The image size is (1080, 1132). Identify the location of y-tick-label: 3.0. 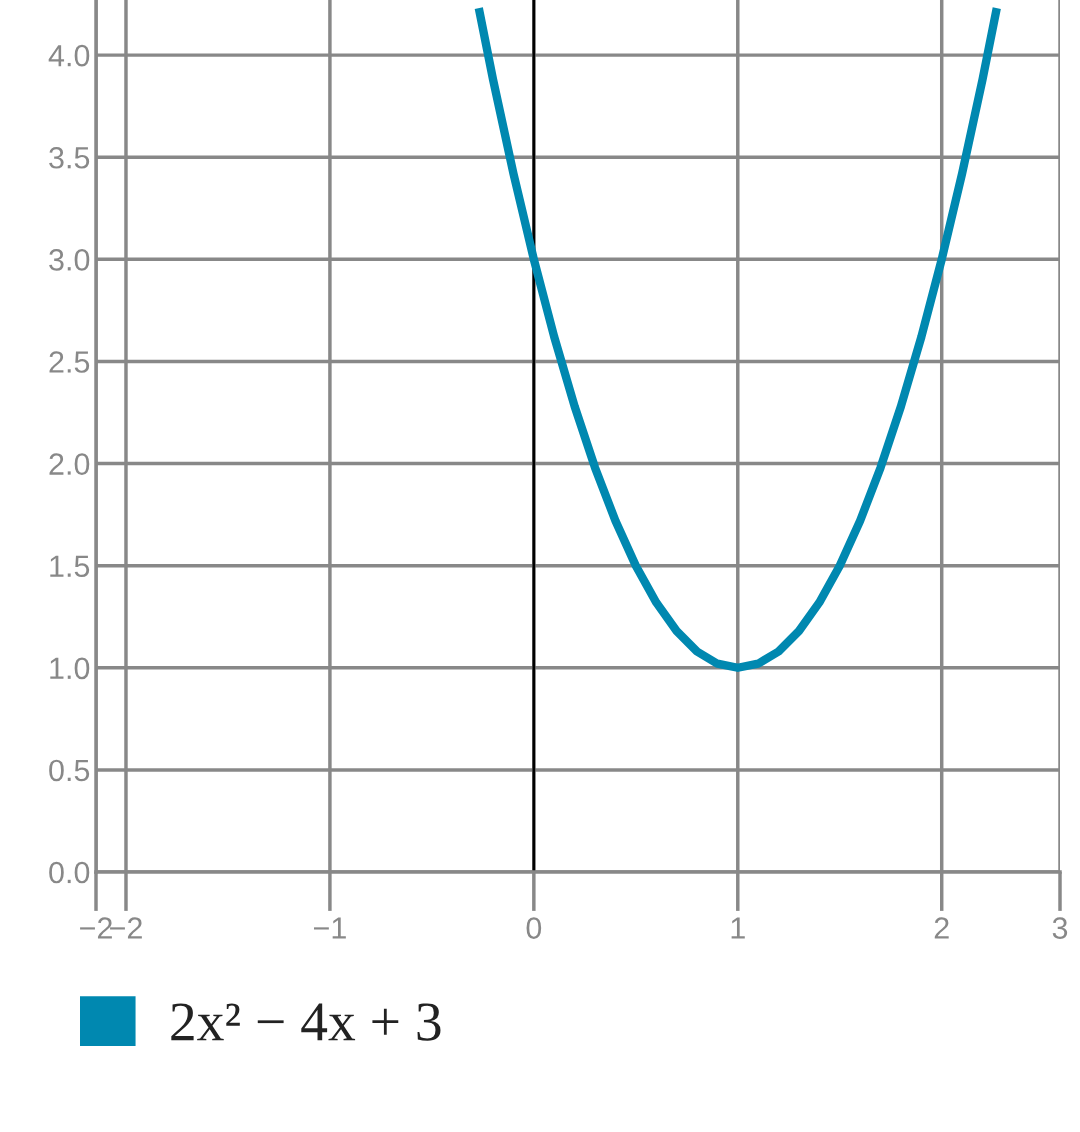
(69, 260).